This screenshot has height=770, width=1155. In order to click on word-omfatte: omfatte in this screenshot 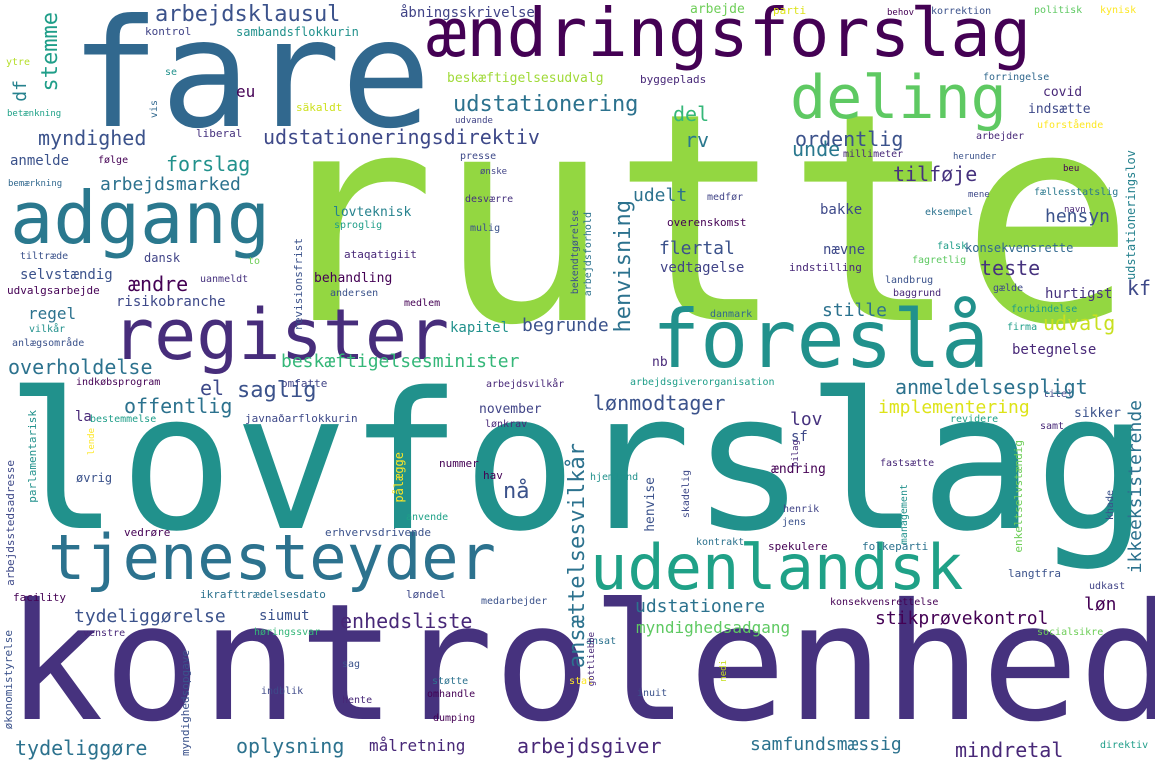, I will do `click(304, 383)`.